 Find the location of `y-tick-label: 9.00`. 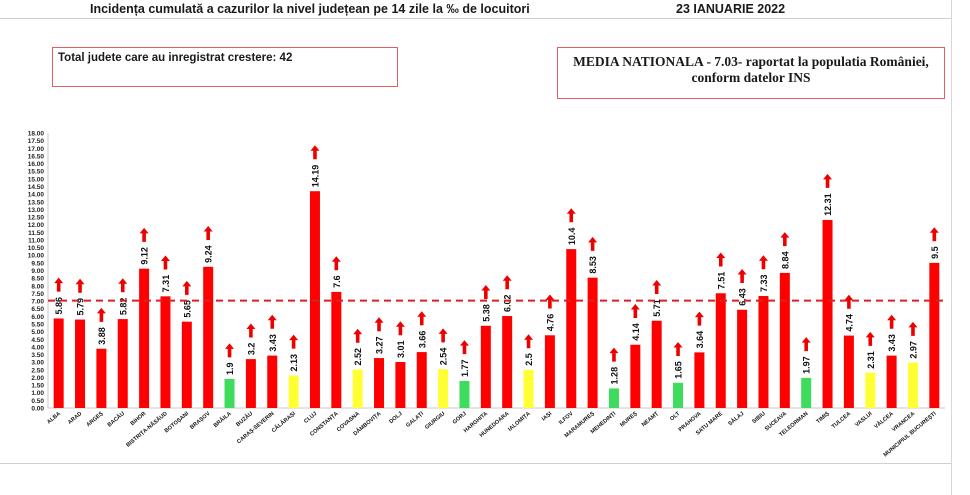

y-tick-label: 9.00 is located at coordinates (37, 271).